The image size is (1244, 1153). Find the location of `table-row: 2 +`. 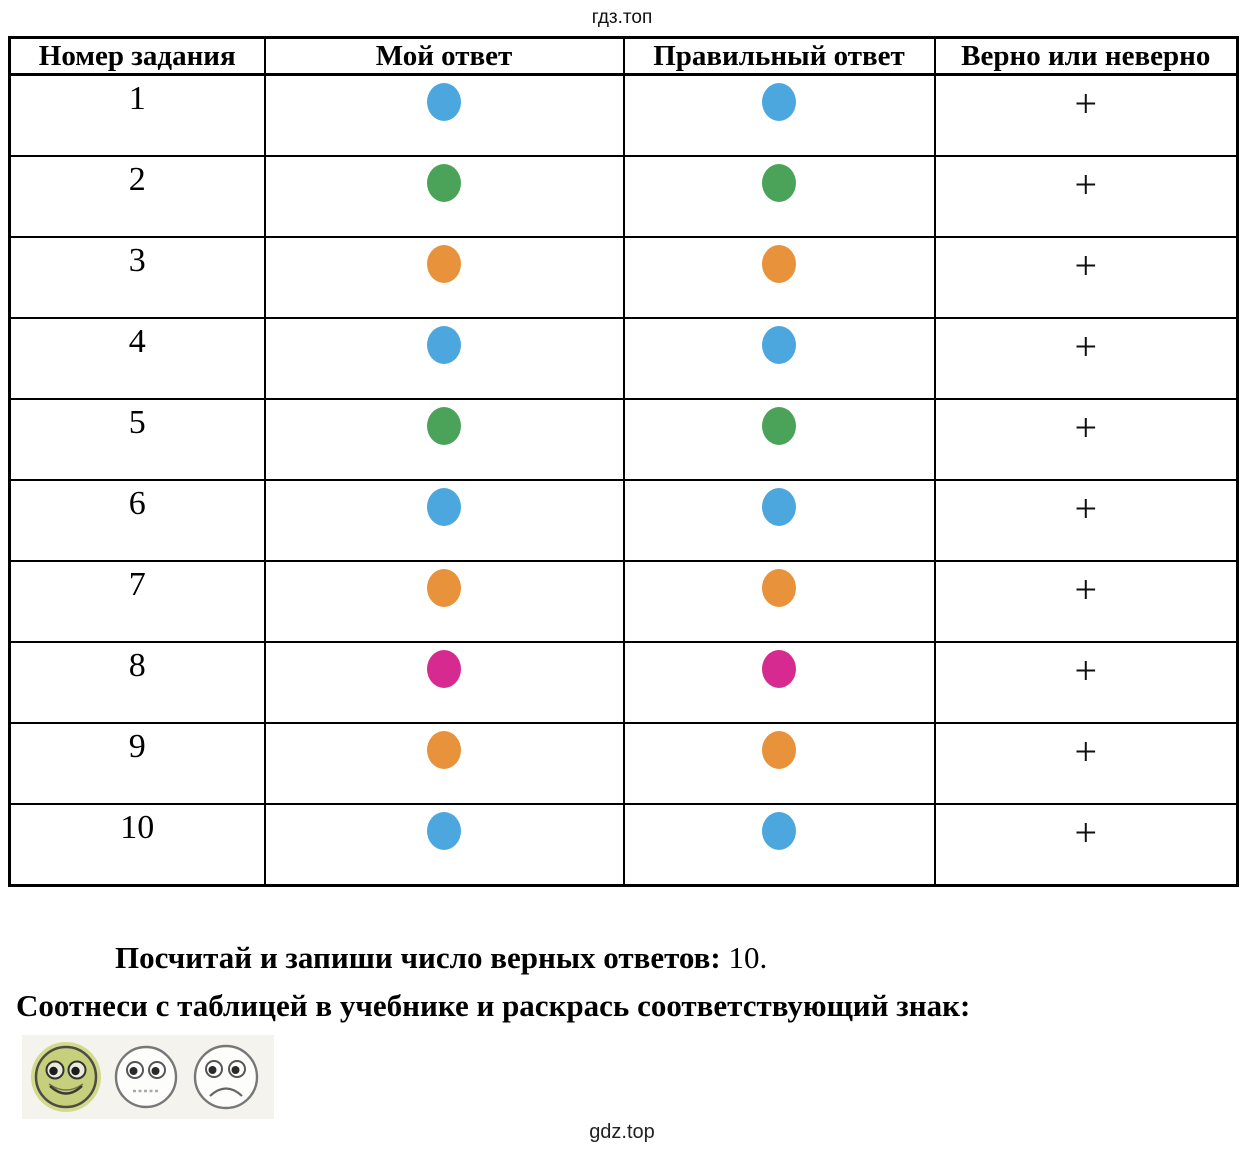

table-row: 2 + is located at coordinates (623, 196).